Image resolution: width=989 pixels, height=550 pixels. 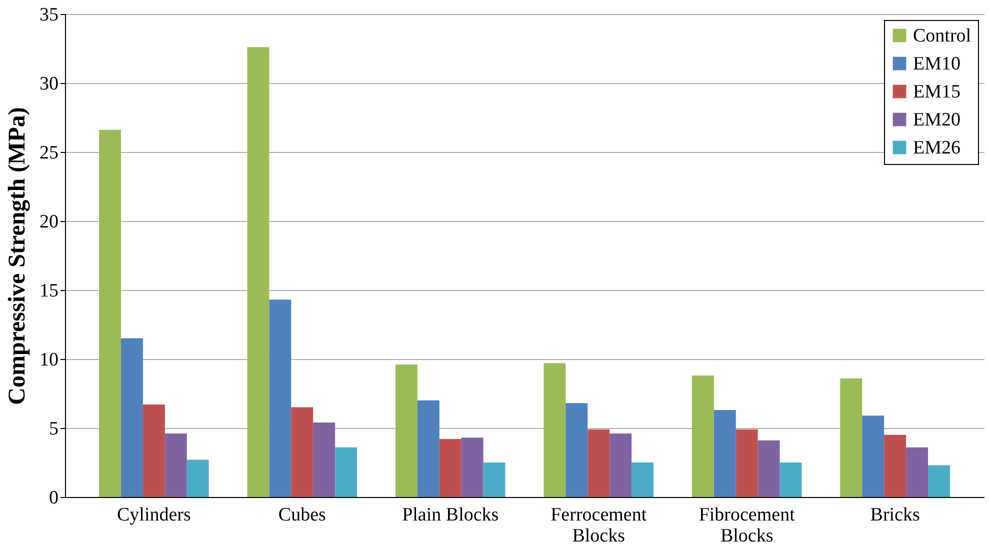 What do you see at coordinates (936, 92) in the screenshot?
I see `legend-label: EM15` at bounding box center [936, 92].